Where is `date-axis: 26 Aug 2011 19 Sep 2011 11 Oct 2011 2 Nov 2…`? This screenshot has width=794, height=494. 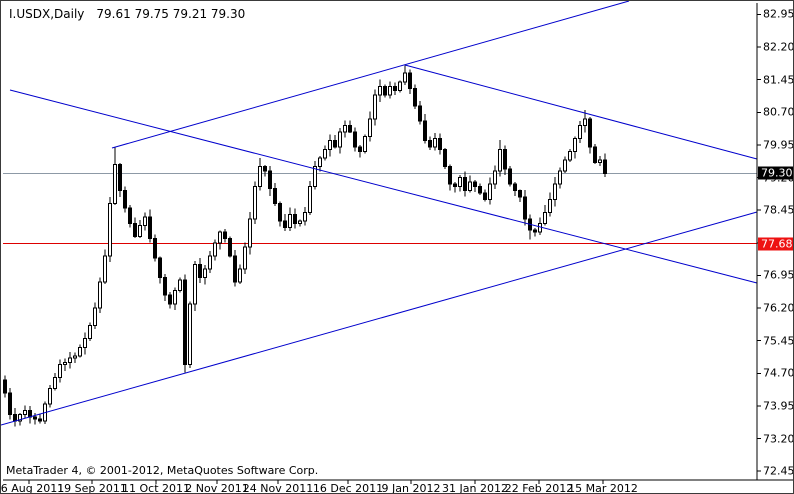
date-axis: 26 Aug 2011 19 Sep 2011 11 Oct 2011 2 Nov 2… is located at coordinates (397, 487).